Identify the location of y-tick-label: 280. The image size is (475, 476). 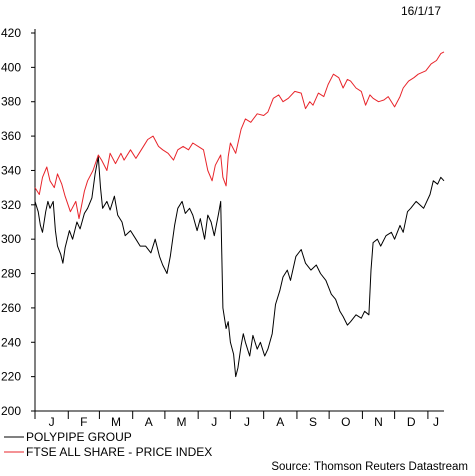
(11, 274).